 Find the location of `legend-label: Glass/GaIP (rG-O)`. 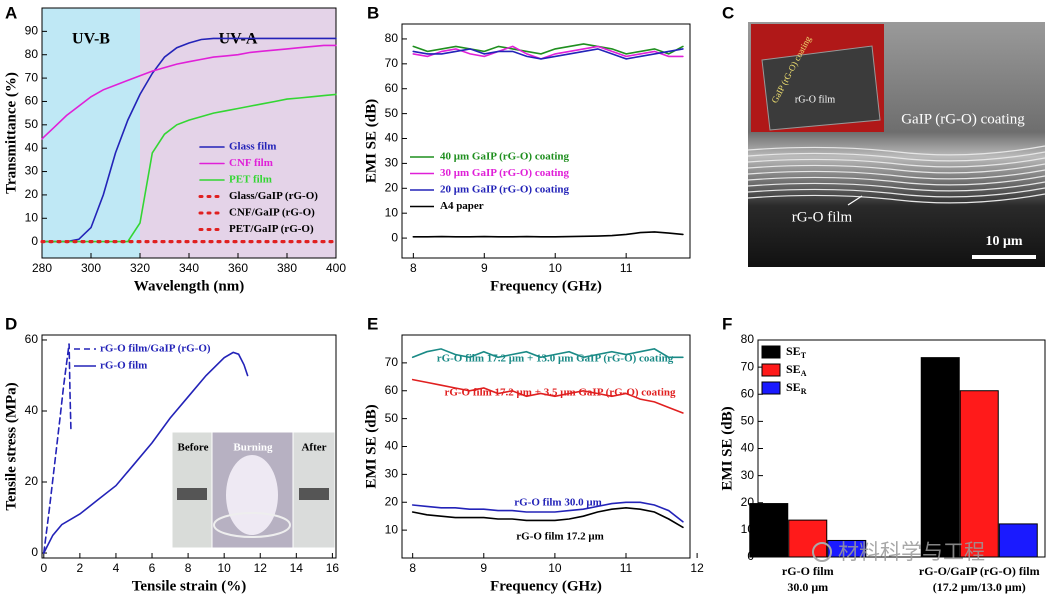

legend-label: Glass/GaIP (rG-O) is located at coordinates (273, 196).